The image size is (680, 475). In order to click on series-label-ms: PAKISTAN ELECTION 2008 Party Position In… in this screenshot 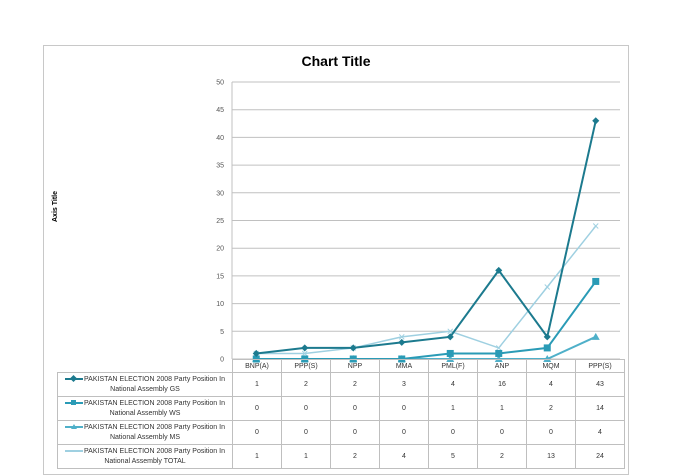, I will do `click(145, 432)`.